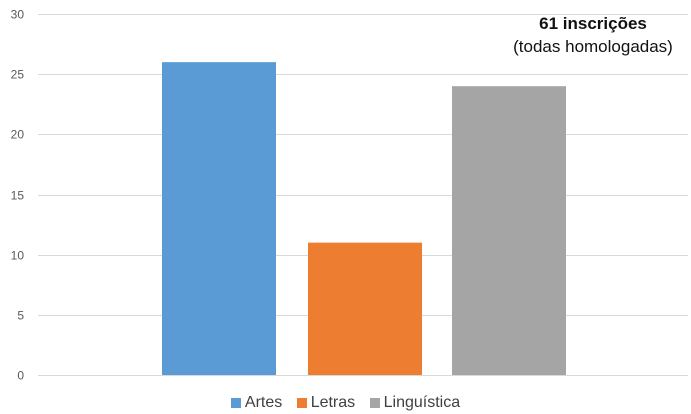  I want to click on legend-item-linguistica: Linguística, so click(415, 403).